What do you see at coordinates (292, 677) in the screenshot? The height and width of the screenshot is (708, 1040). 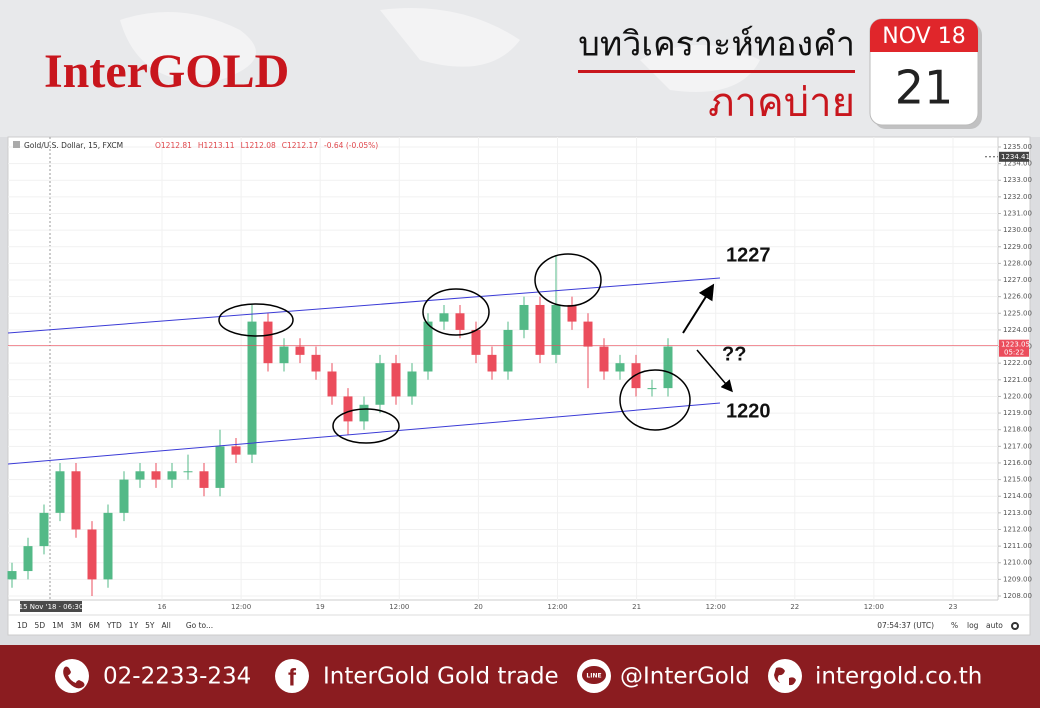 I see `facebook-glyph: f` at bounding box center [292, 677].